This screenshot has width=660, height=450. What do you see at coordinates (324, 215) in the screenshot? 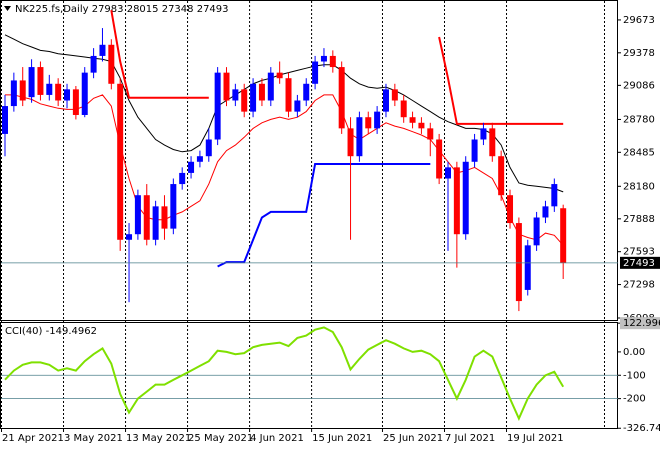
I see `indicator-line` at bounding box center [324, 215].